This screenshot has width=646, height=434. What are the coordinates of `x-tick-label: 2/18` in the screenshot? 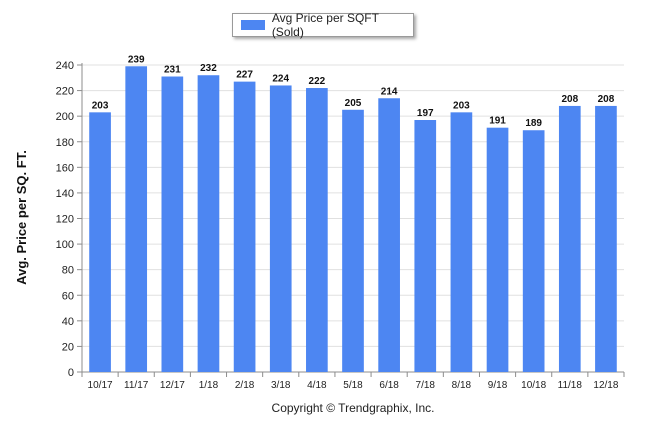 It's located at (245, 385).